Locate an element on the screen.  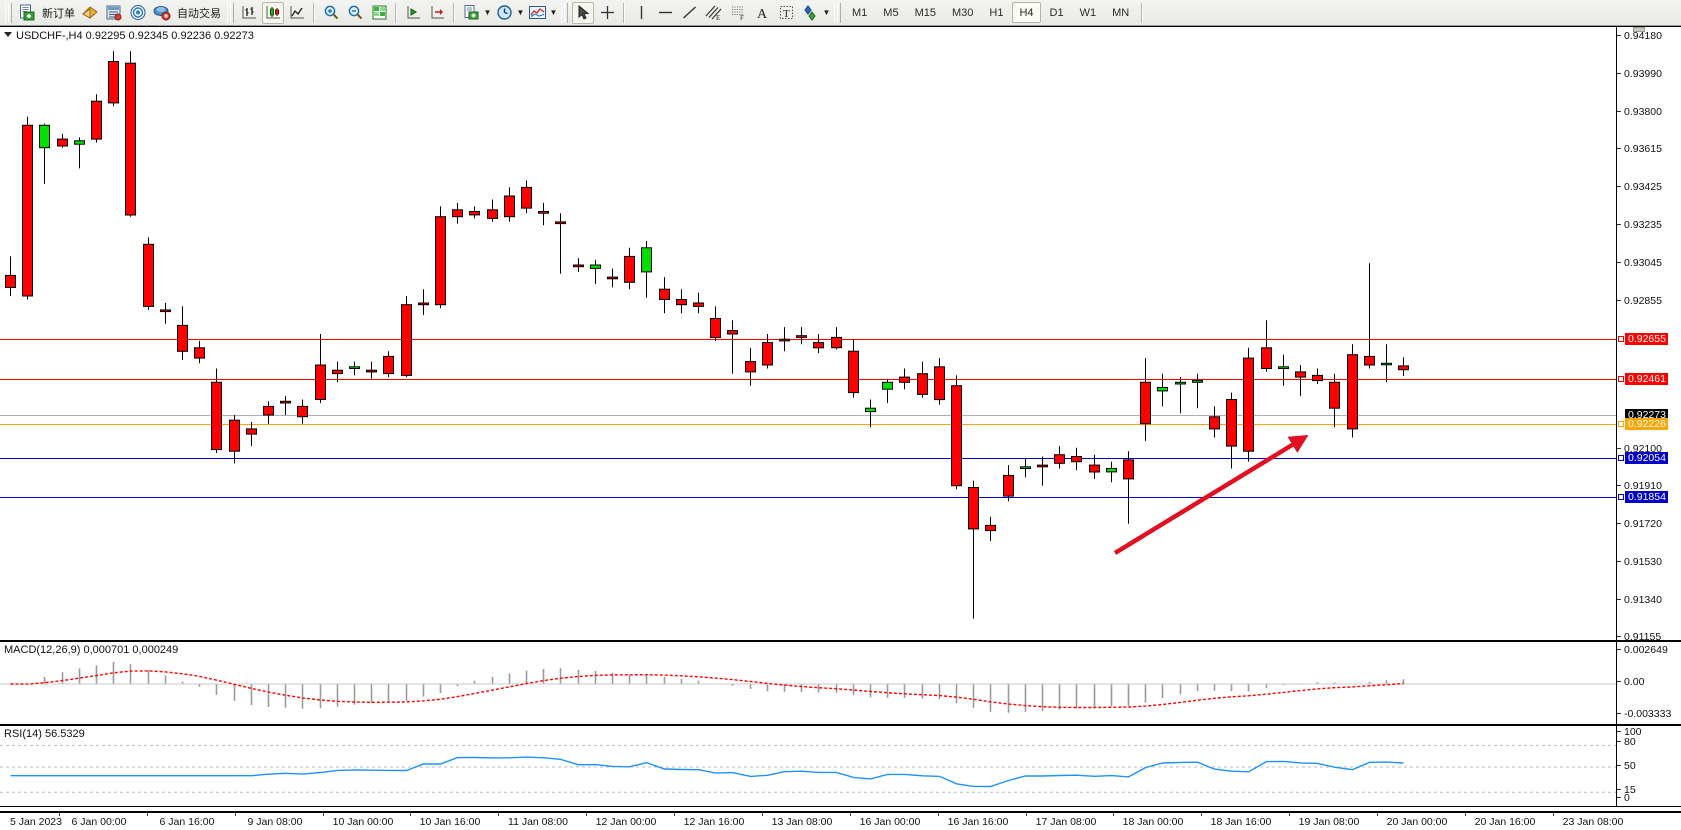
time-tick-label: 12 Jan 16:00 is located at coordinates (714, 822).